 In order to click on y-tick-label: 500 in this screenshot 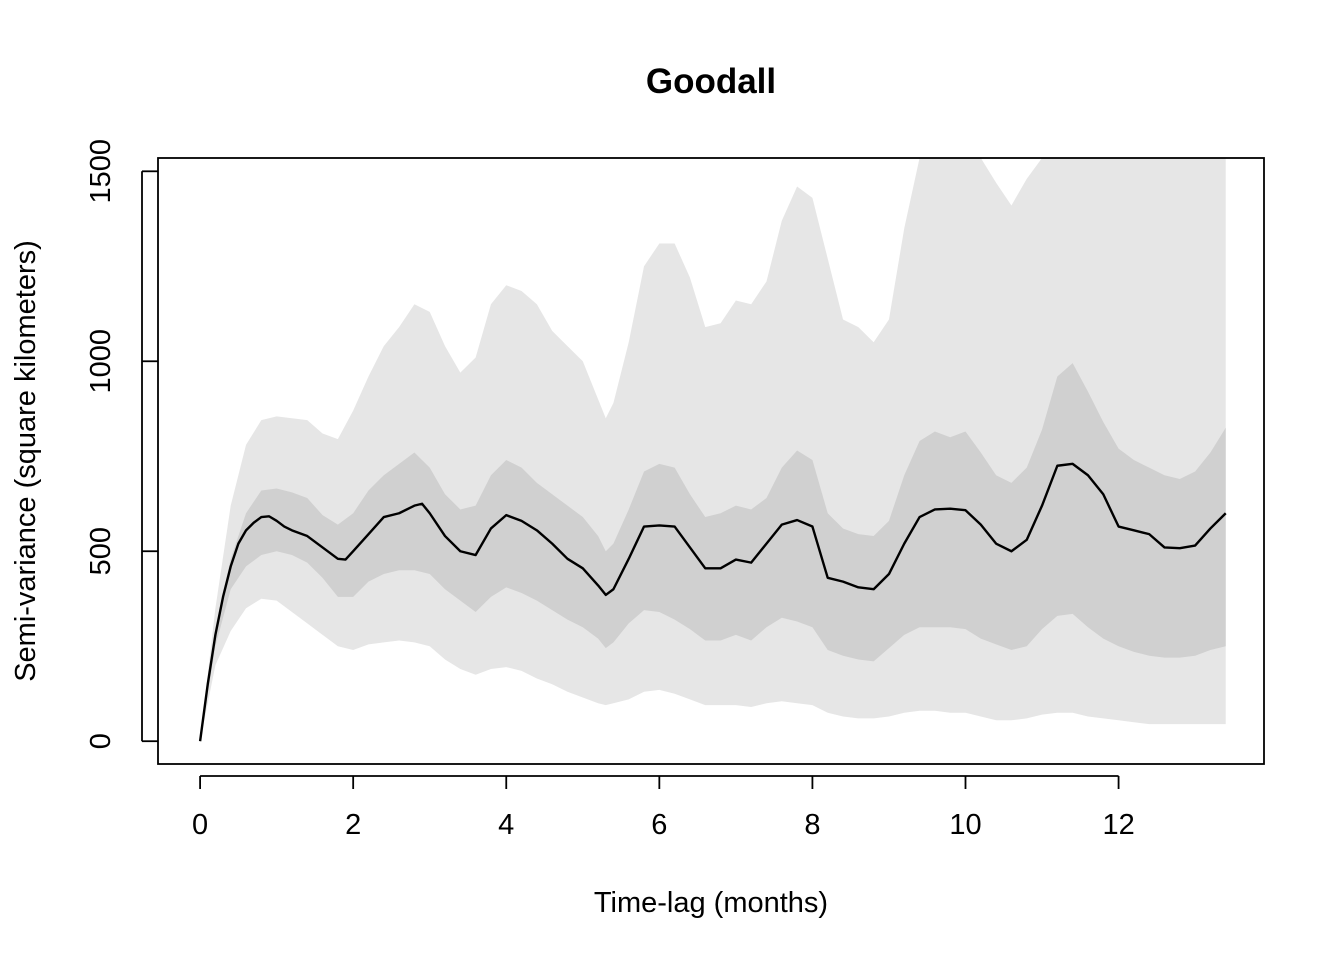, I will do `click(101, 551)`.